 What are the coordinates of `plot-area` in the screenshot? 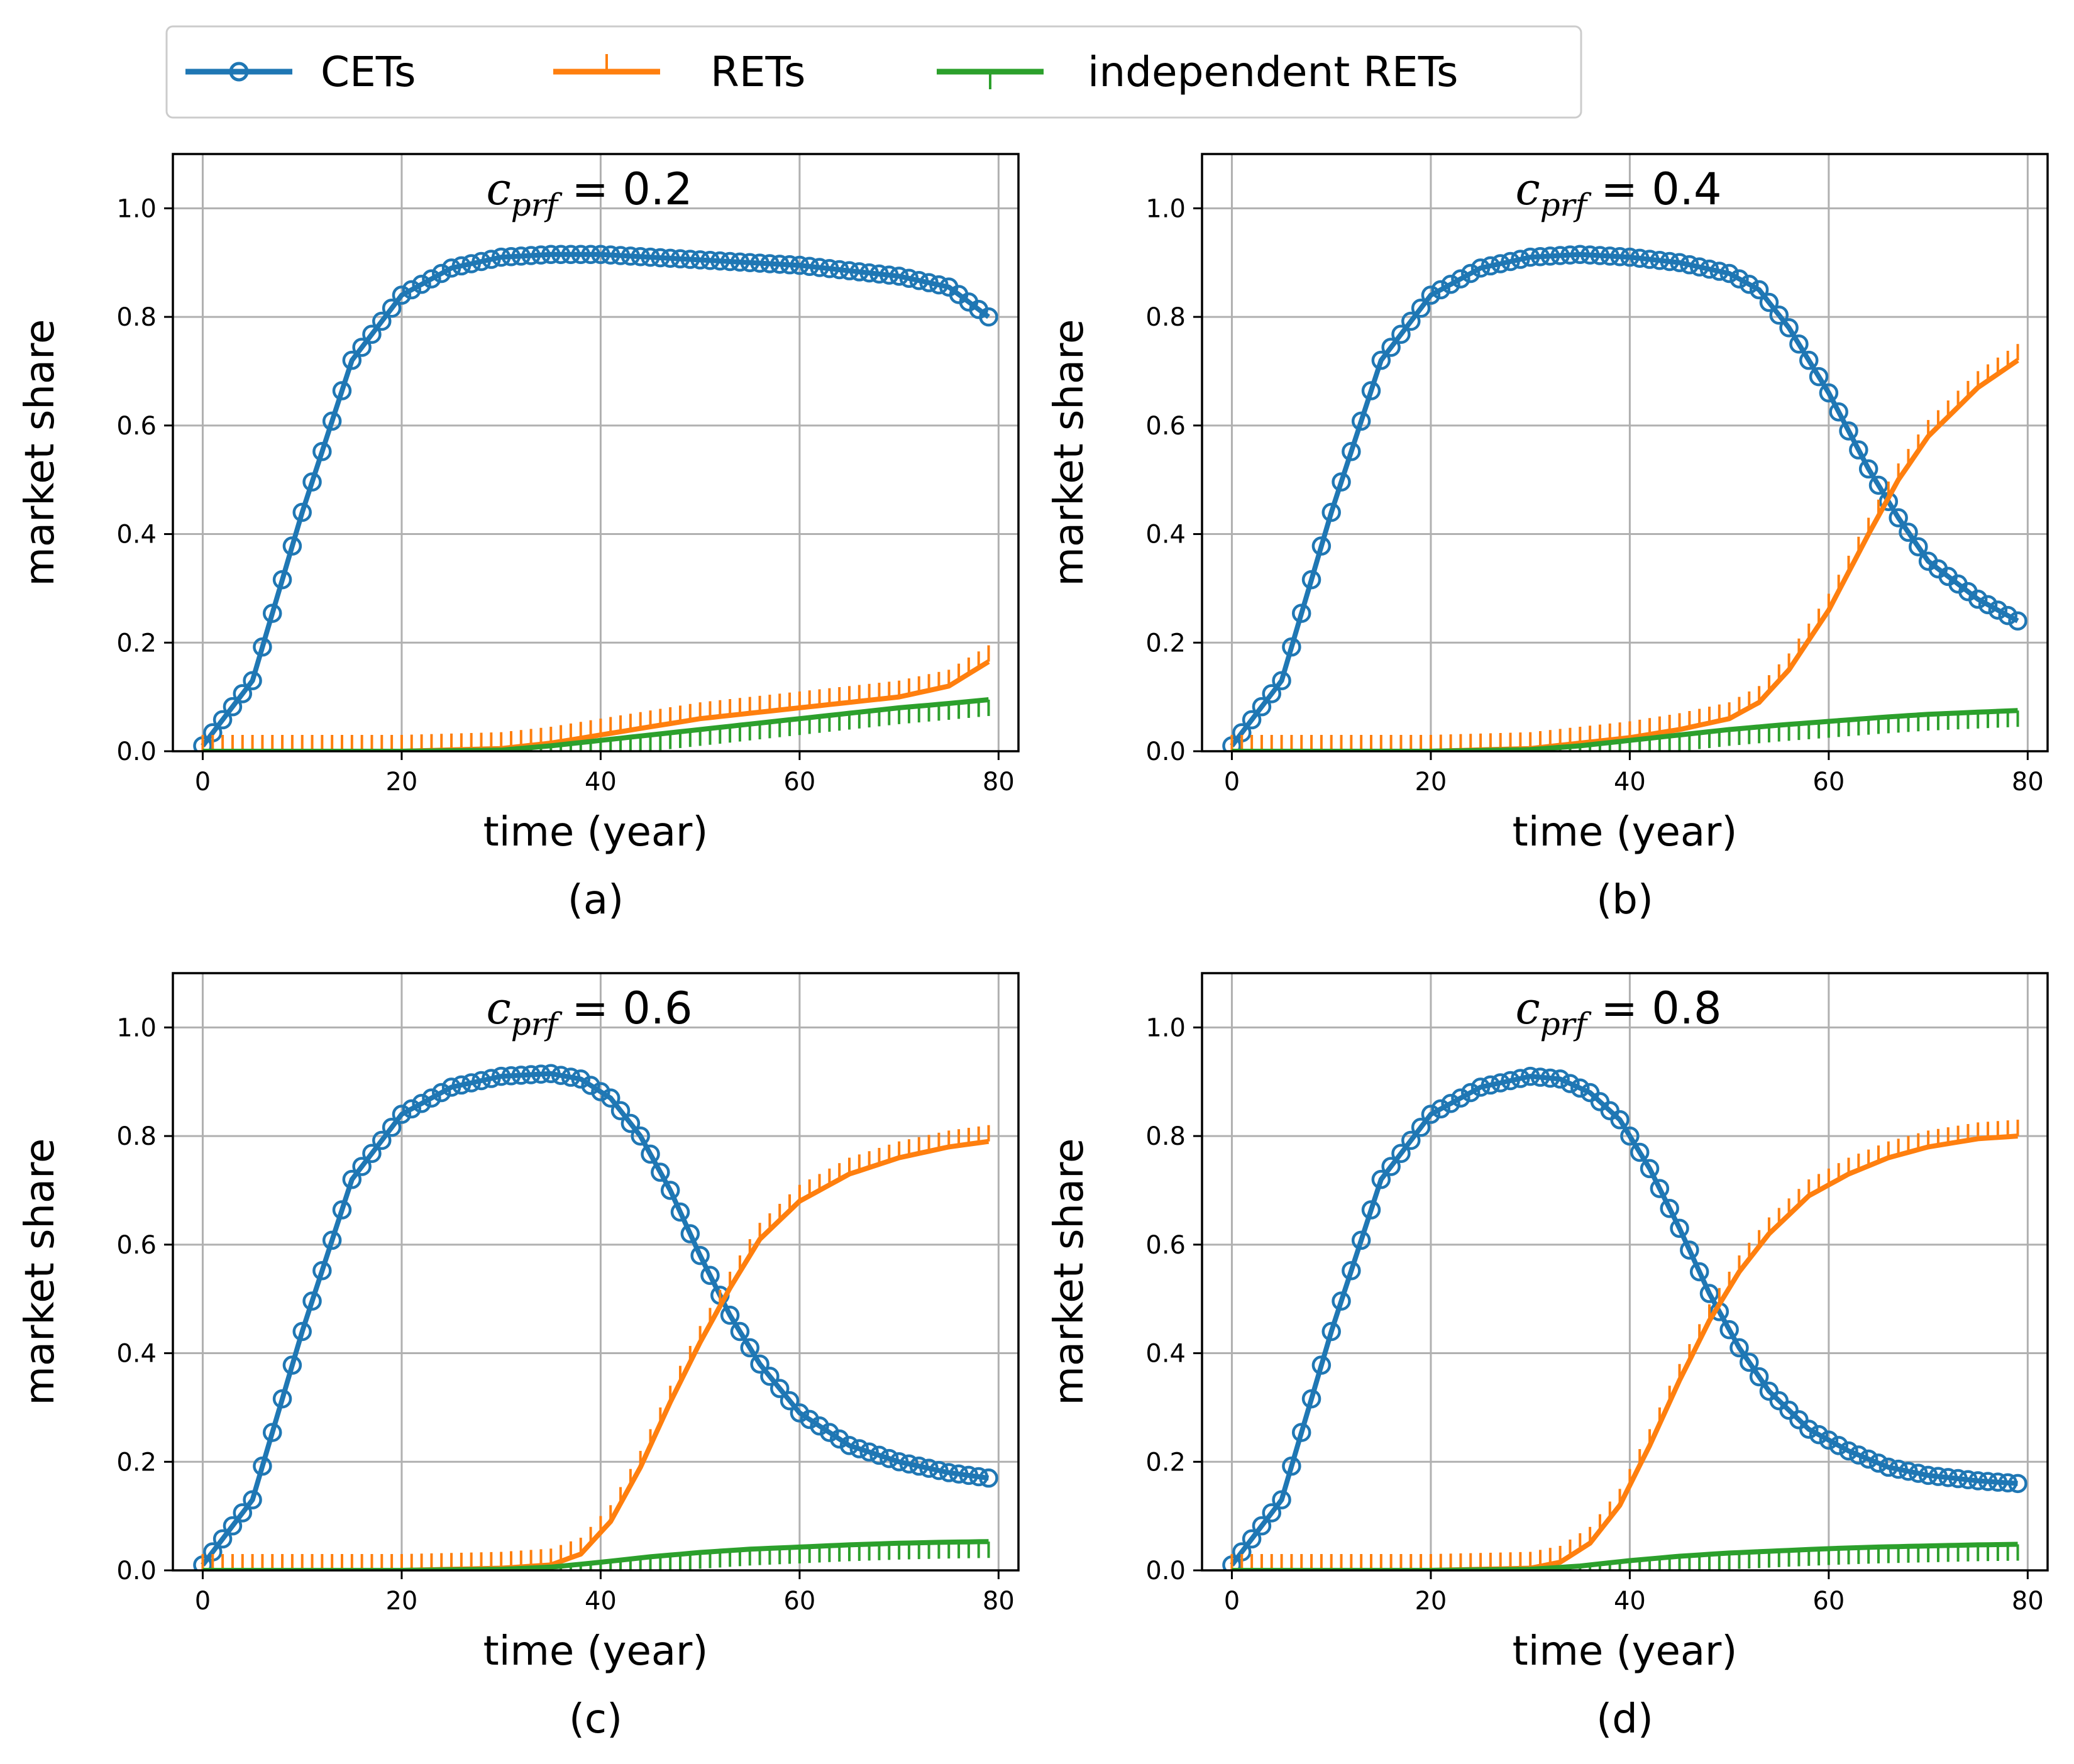 It's located at (595, 498).